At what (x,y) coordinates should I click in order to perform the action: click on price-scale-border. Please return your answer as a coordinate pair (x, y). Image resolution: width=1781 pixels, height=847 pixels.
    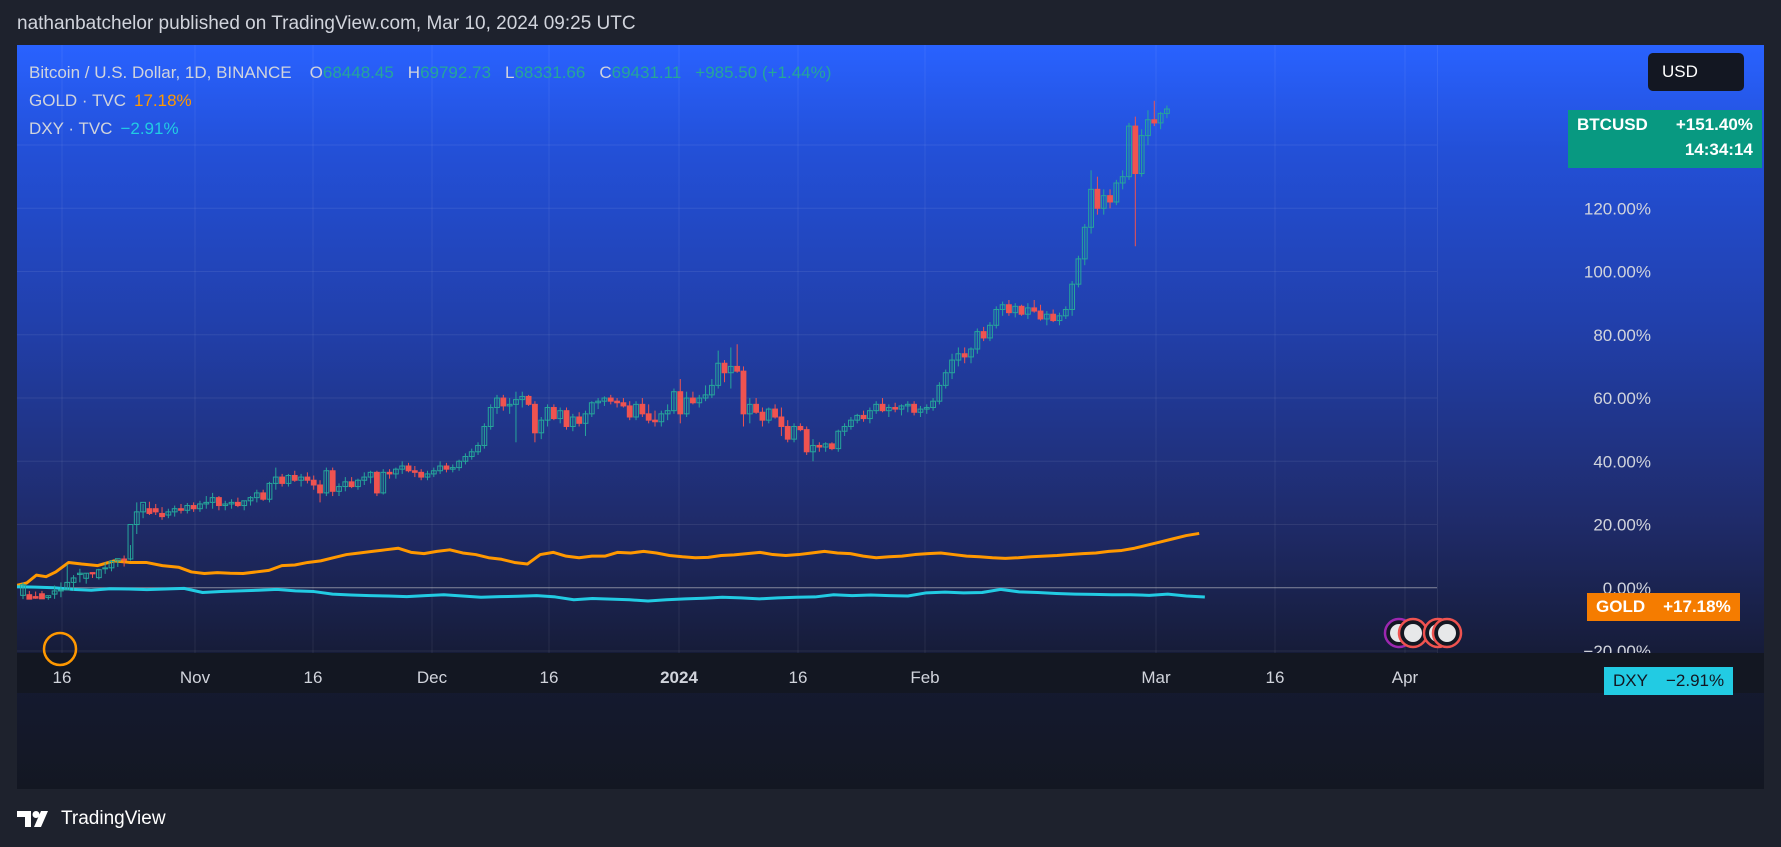
    Looking at the image, I should click on (1437, 349).